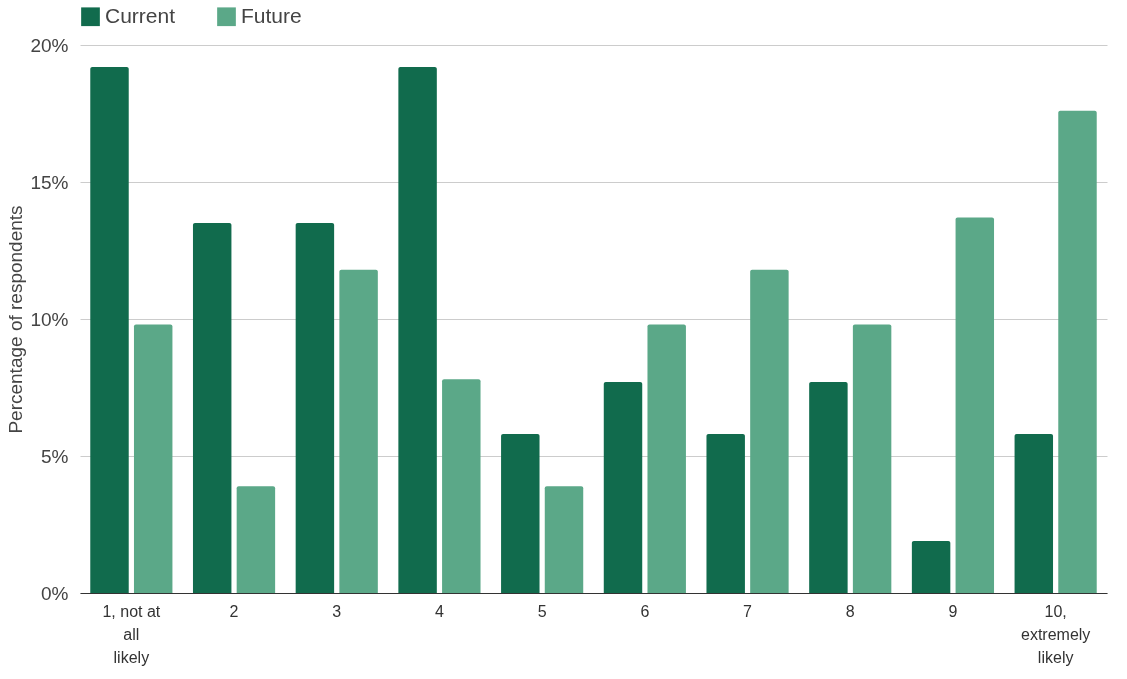  What do you see at coordinates (271, 15) in the screenshot?
I see `legend-label: Future` at bounding box center [271, 15].